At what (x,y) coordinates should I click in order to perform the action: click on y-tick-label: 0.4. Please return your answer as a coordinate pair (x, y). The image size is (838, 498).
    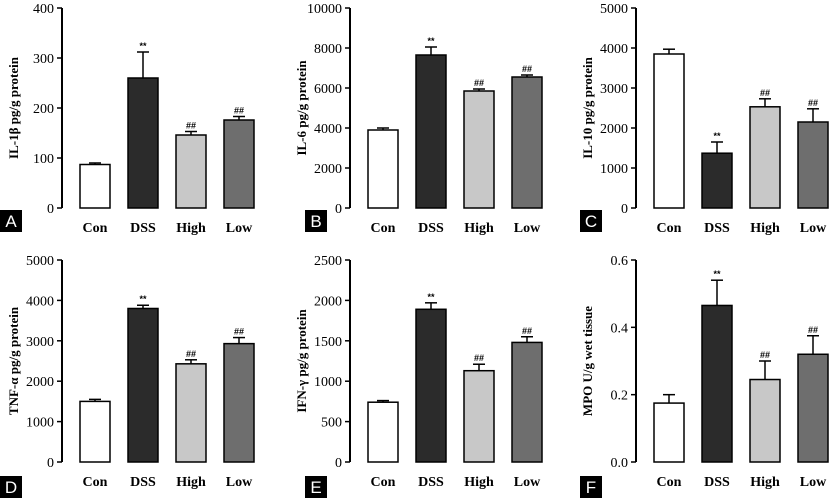
    Looking at the image, I should click on (620, 328).